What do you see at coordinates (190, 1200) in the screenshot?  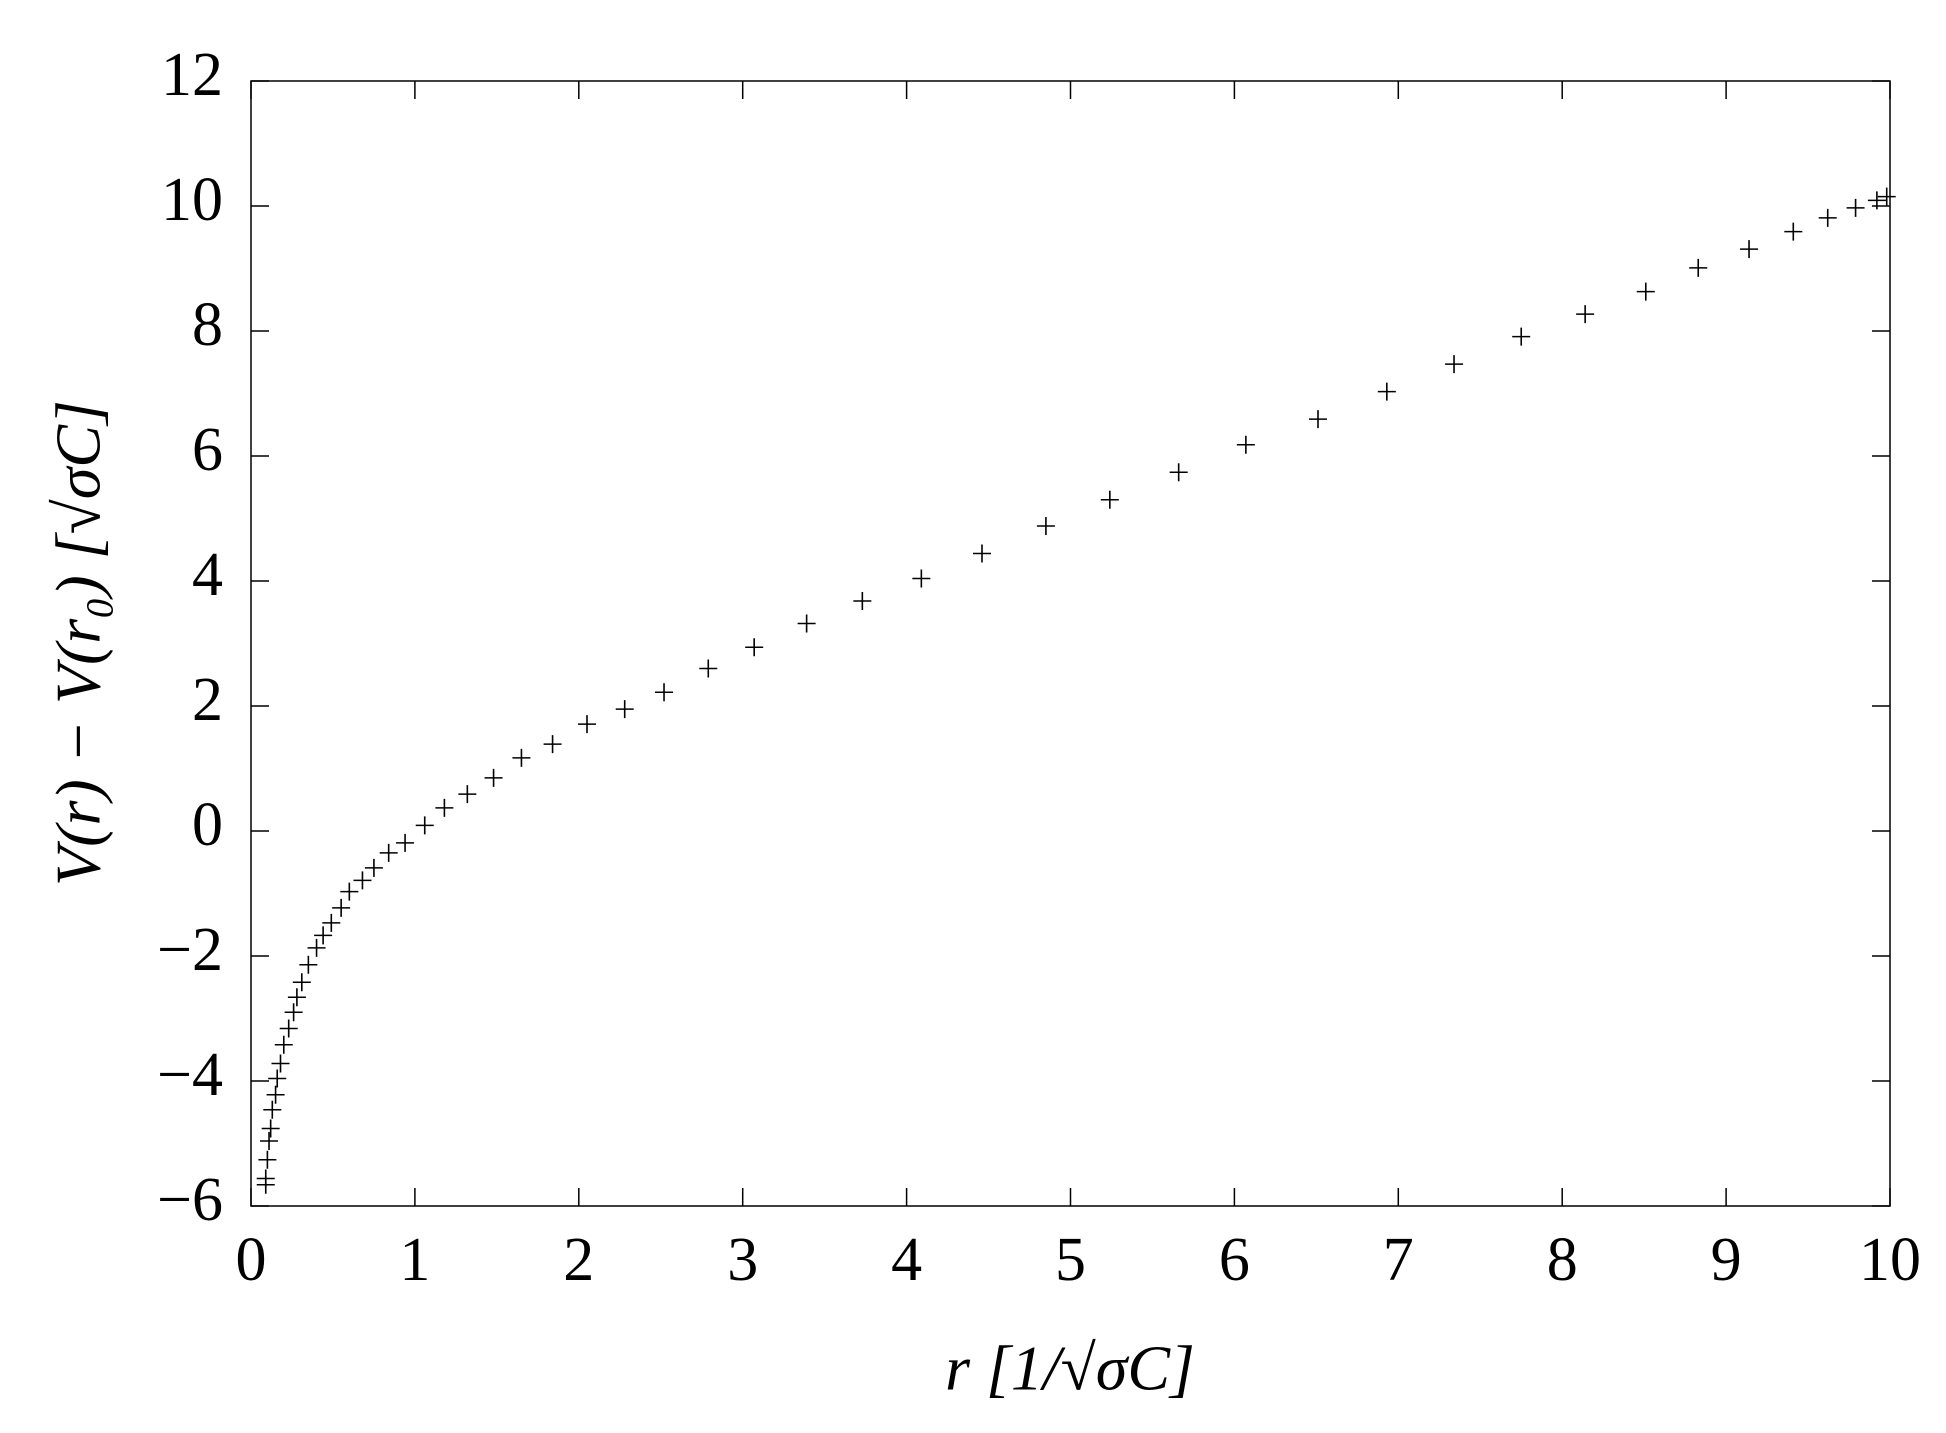 I see `y-tick-label: −6` at bounding box center [190, 1200].